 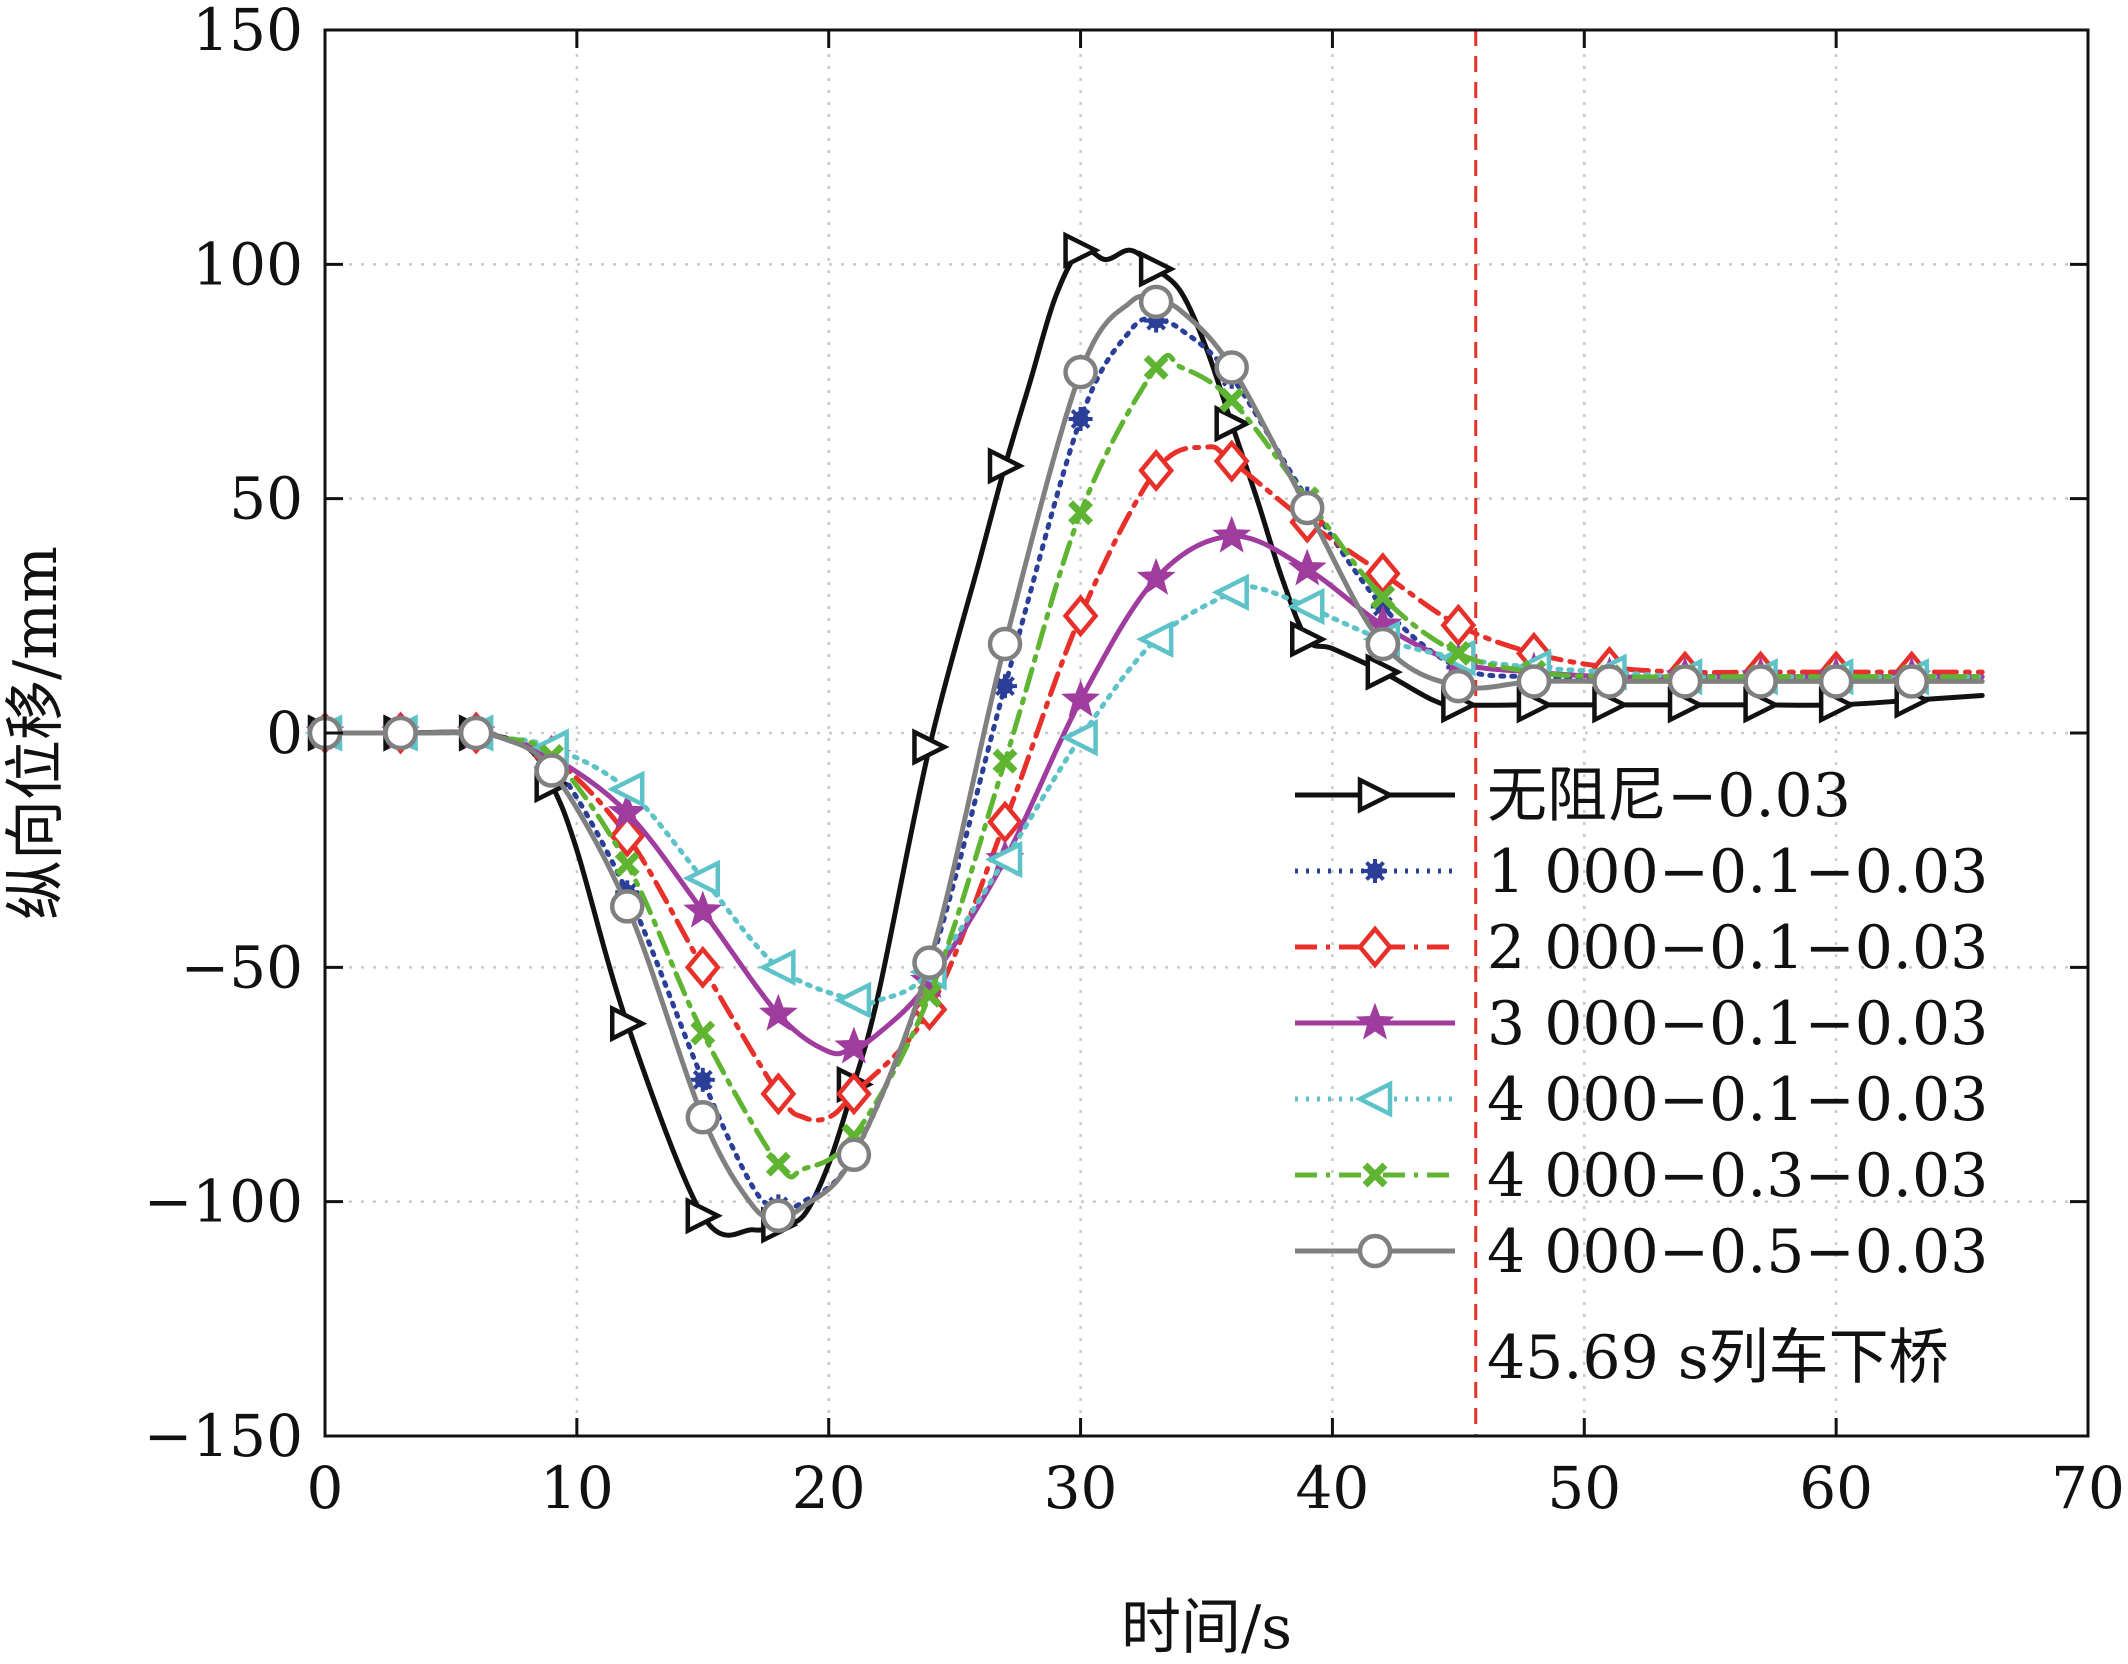 I want to click on x-tick-label: 60, so click(x=1836, y=1488).